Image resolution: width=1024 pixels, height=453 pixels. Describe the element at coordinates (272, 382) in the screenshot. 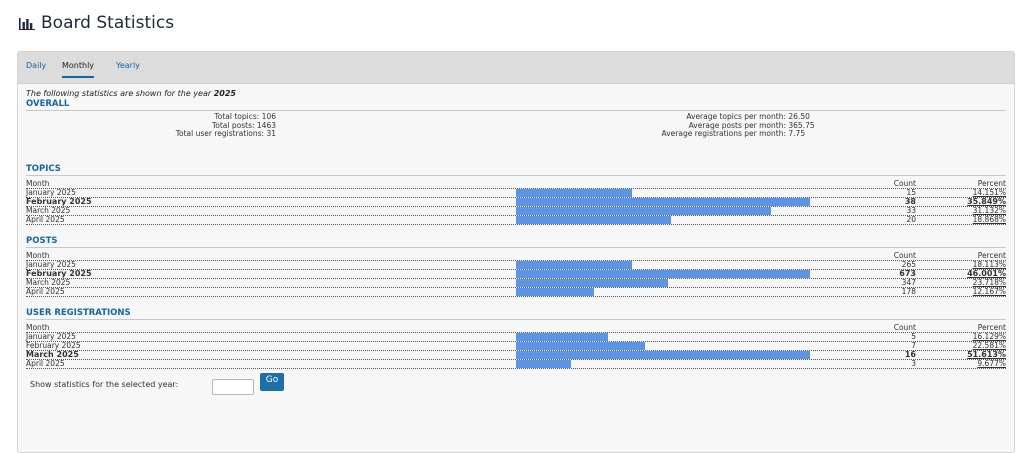

I see `go-button: Go` at that location.